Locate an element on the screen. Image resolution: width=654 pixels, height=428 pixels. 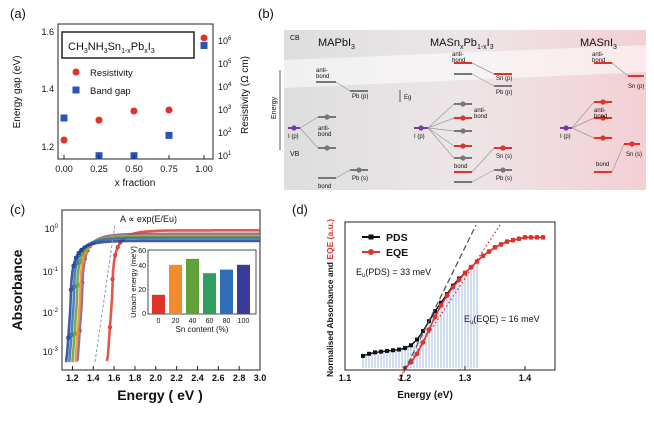
a-xlabel: x fraction is located at coordinates (135, 183).